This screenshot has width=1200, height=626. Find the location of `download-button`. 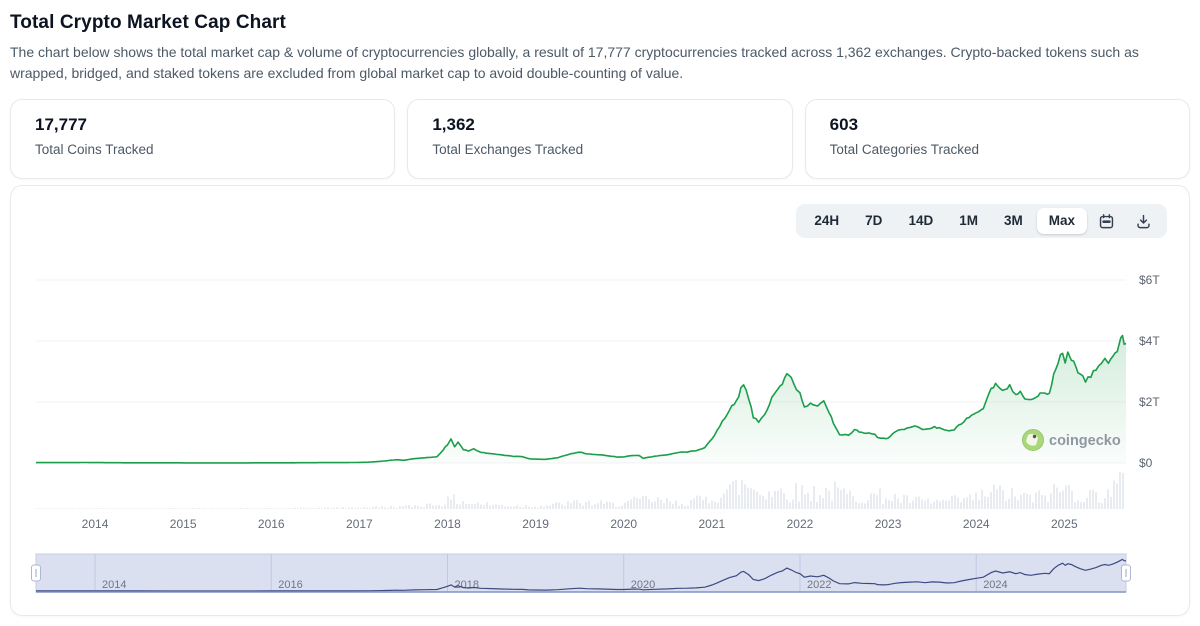

download-button is located at coordinates (1143, 221).